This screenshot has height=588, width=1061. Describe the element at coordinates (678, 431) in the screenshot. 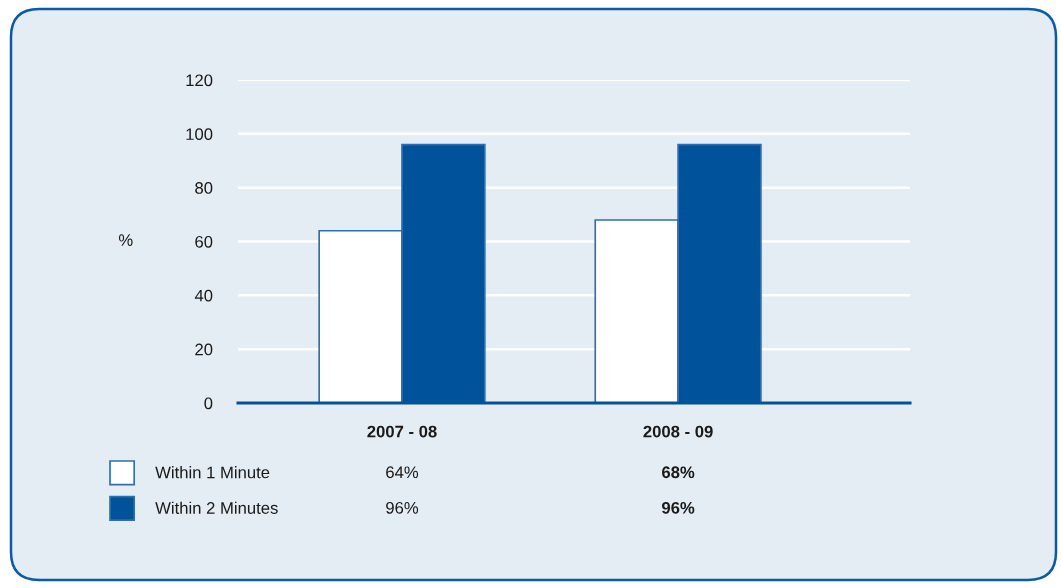

I see `x-tick-label: 2008 - 09` at that location.